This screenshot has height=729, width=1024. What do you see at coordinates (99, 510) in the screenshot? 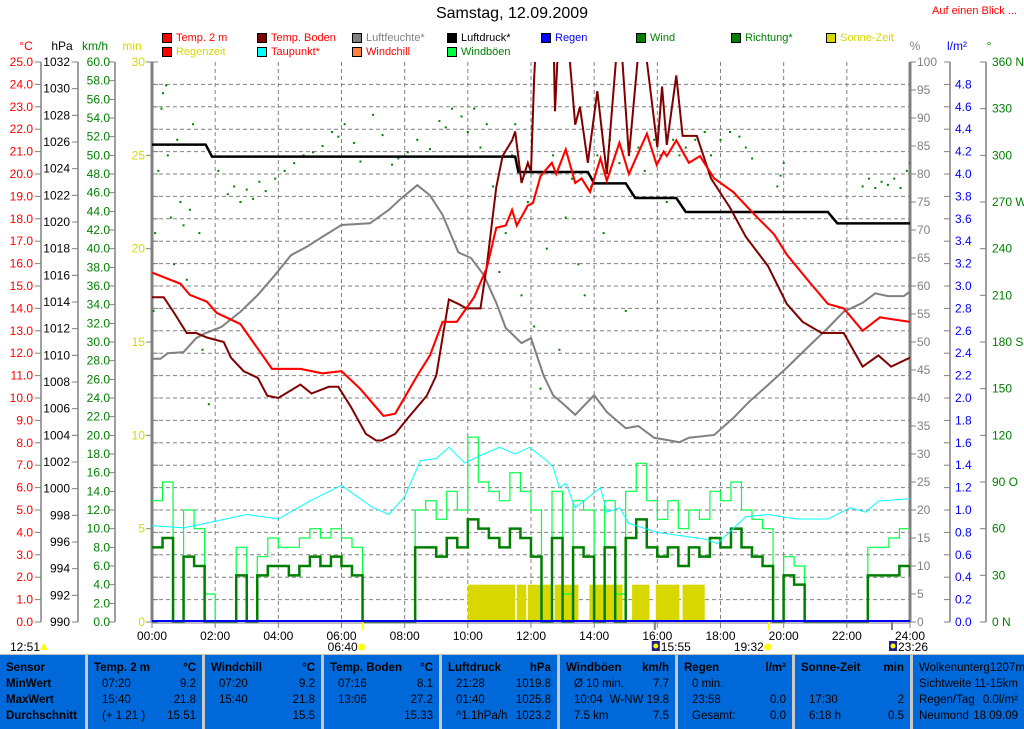
I see `wind-tick-label: 12.0` at bounding box center [99, 510].